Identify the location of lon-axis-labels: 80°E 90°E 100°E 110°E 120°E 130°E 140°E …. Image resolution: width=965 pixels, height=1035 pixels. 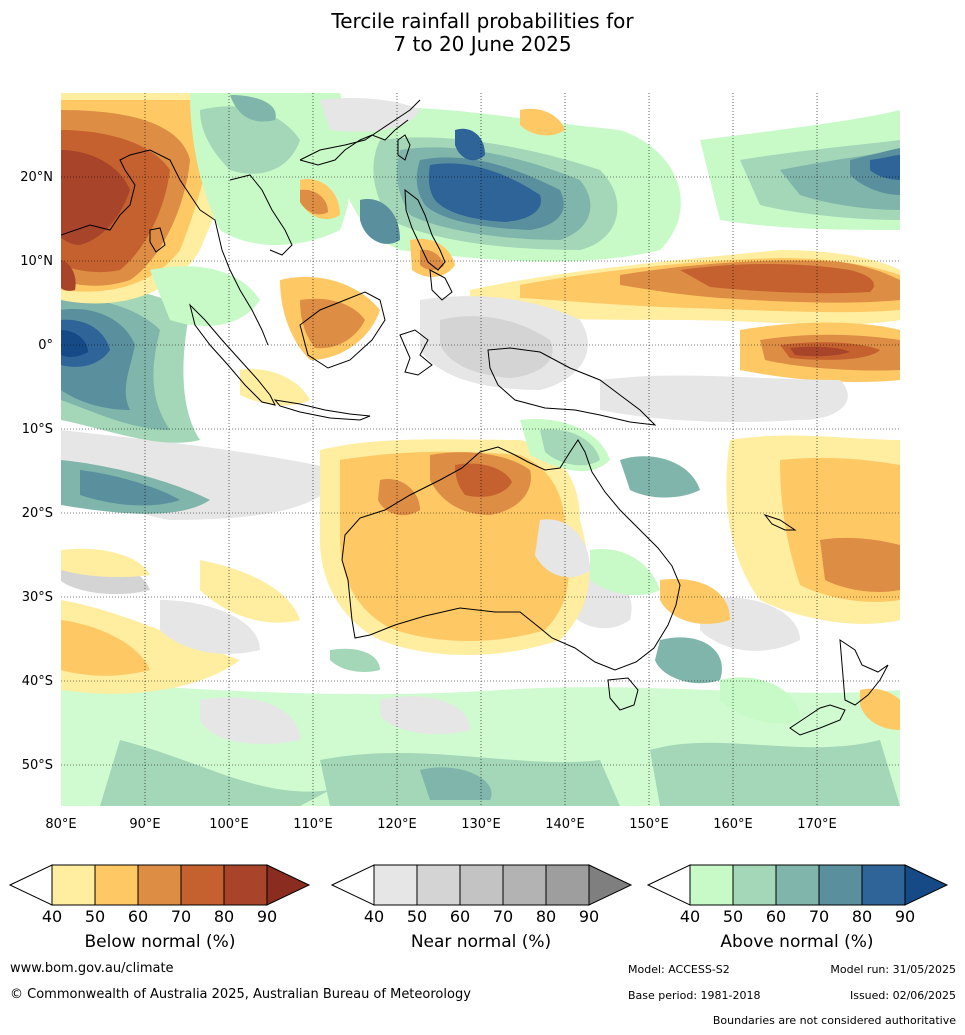
(440, 824).